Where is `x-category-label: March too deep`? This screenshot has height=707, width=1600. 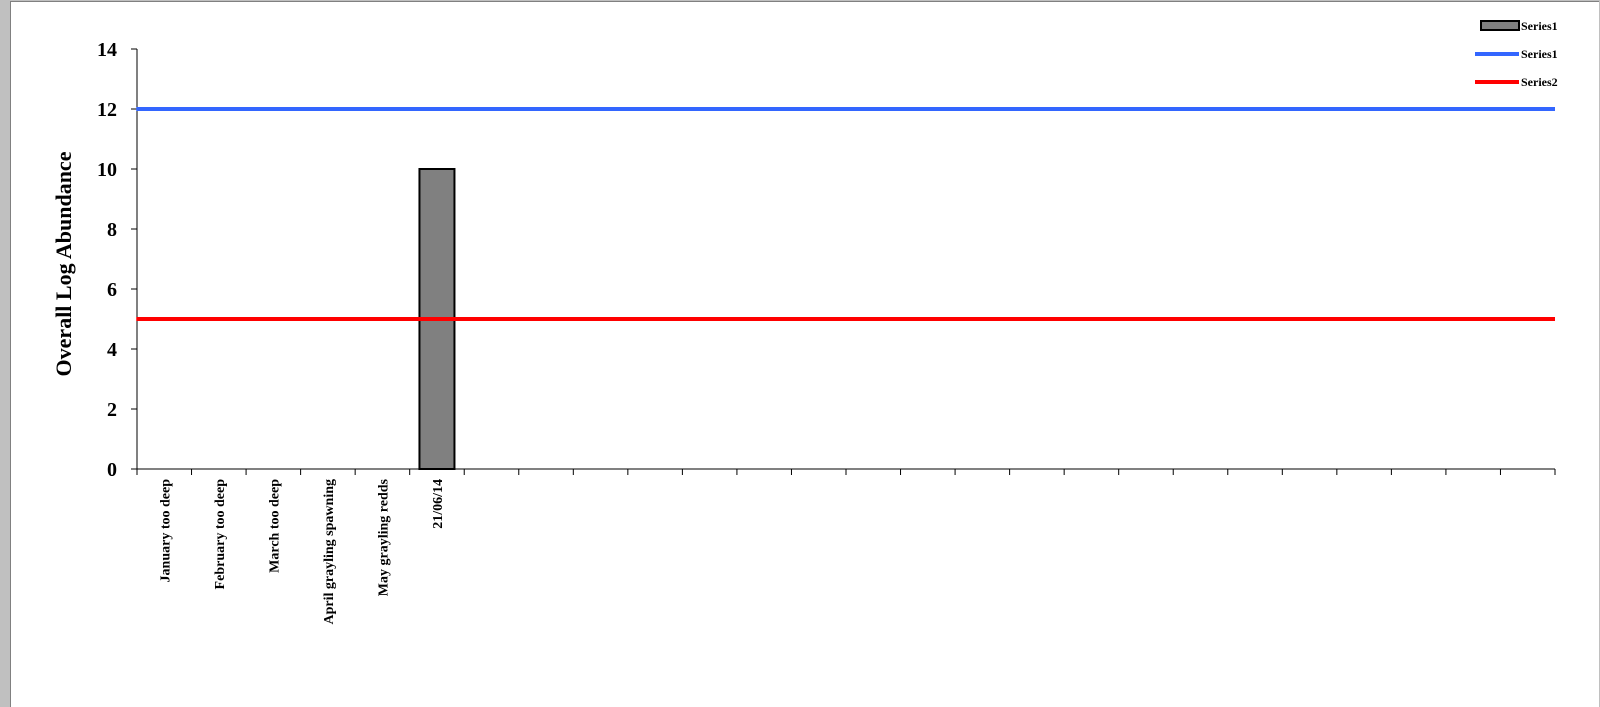 x-category-label: March too deep is located at coordinates (274, 526).